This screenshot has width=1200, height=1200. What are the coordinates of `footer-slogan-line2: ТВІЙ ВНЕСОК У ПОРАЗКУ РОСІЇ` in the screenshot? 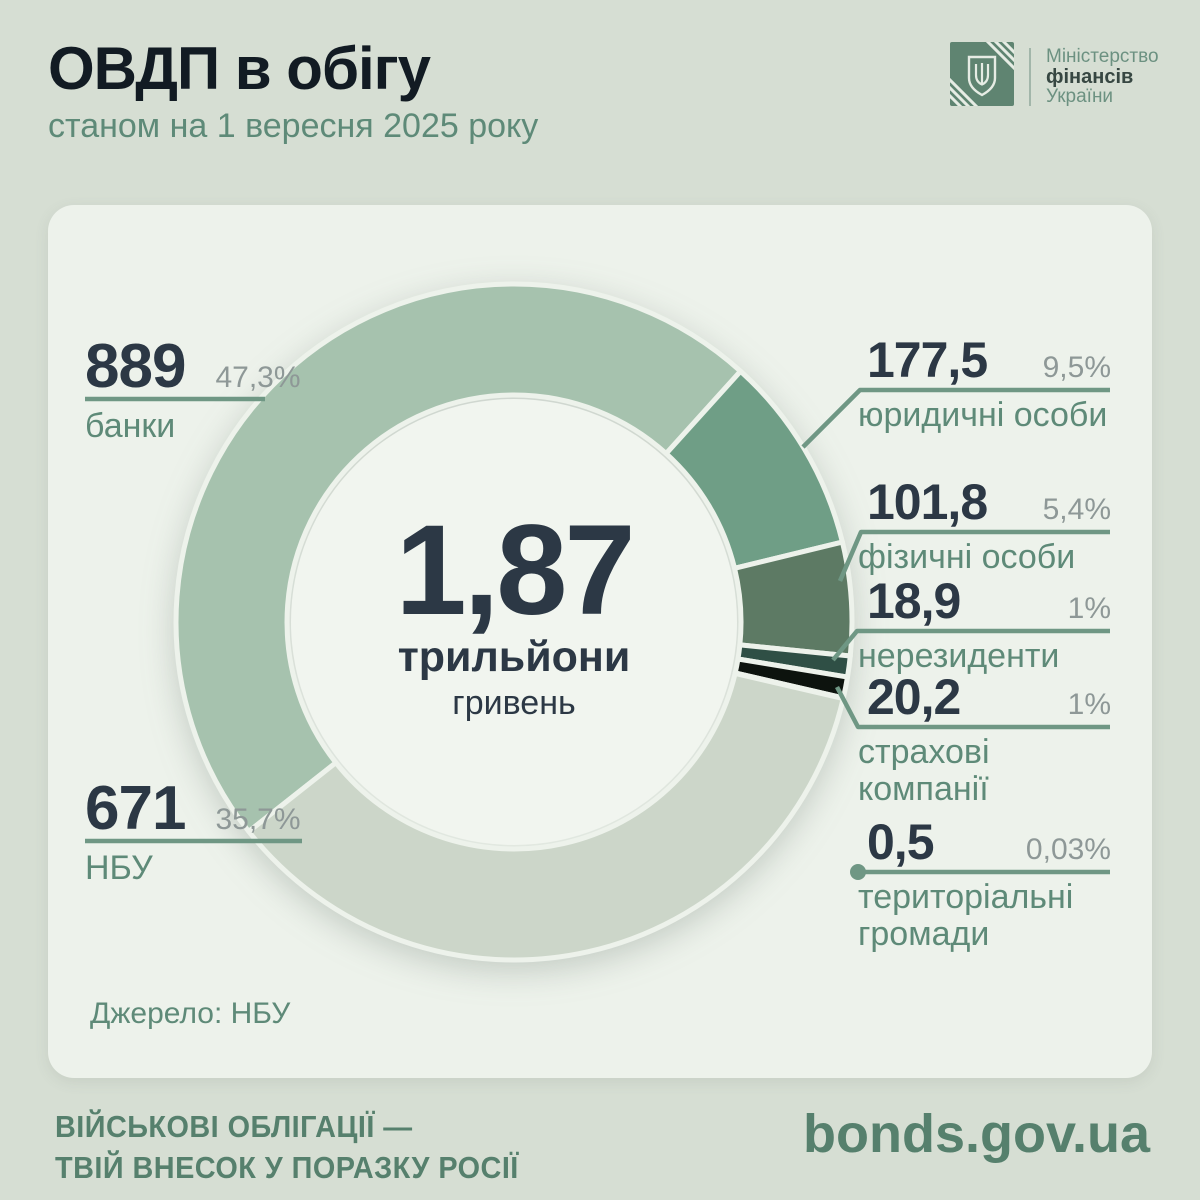 It's located at (287, 1167).